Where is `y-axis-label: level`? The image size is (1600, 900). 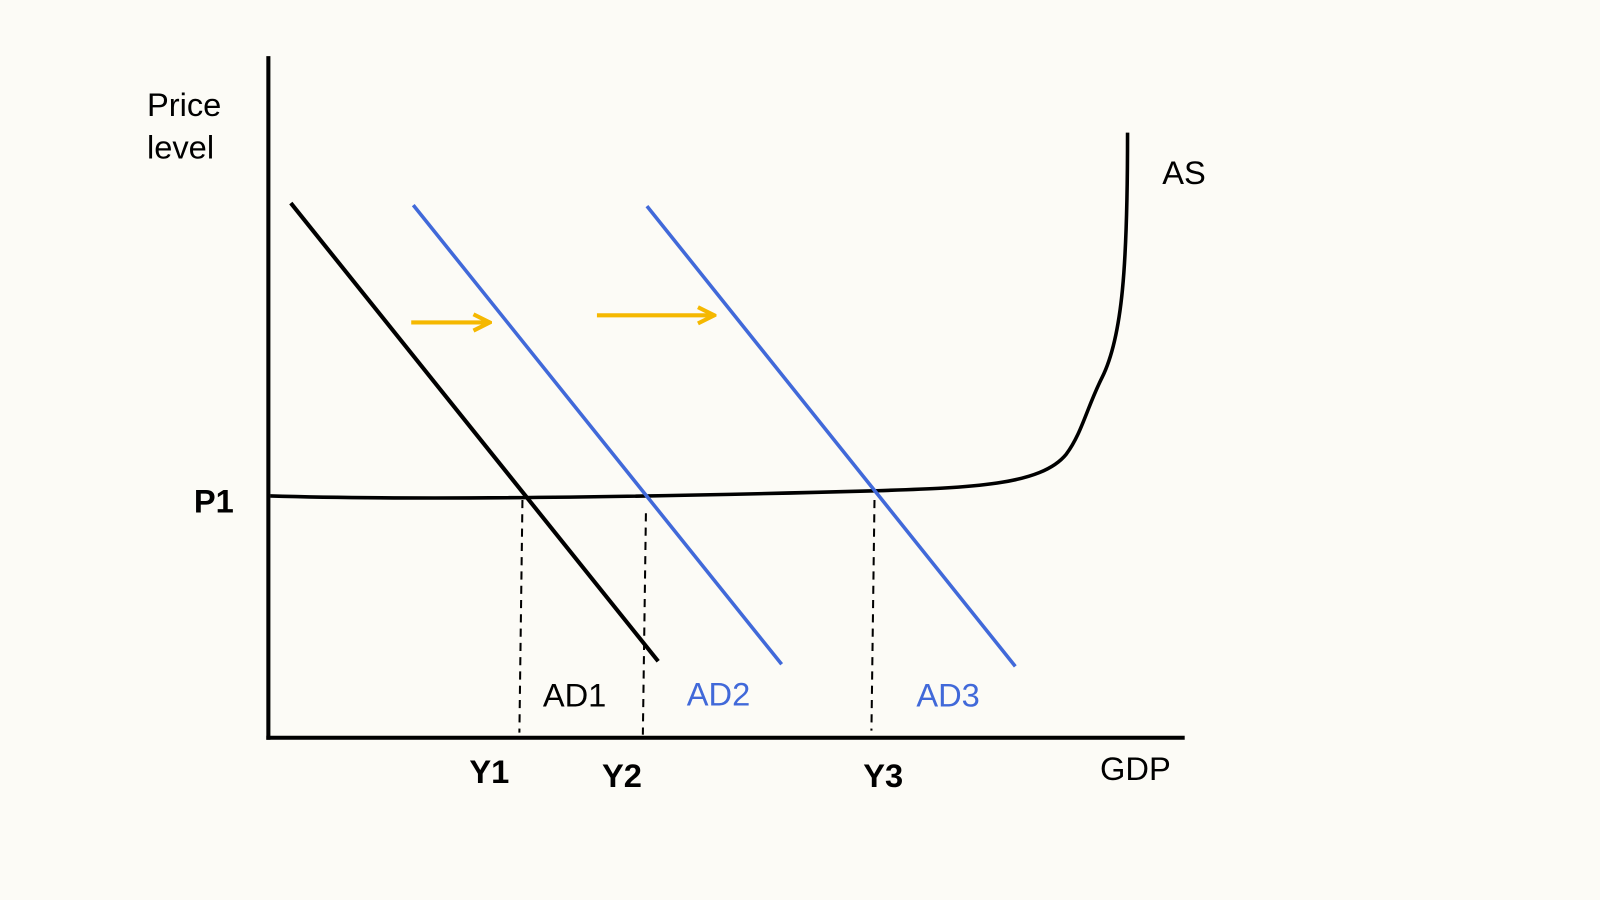 y-axis-label: level is located at coordinates (180, 147).